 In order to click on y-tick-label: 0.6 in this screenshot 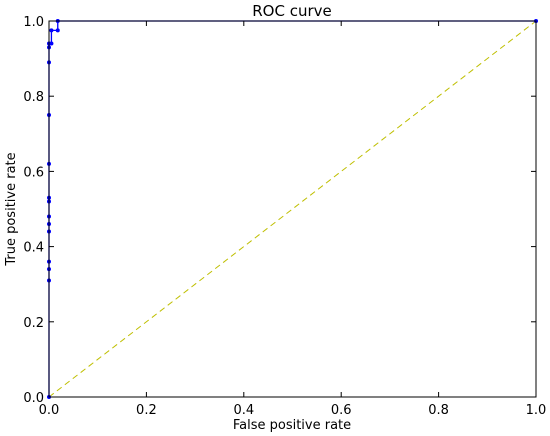, I will do `click(33, 172)`.